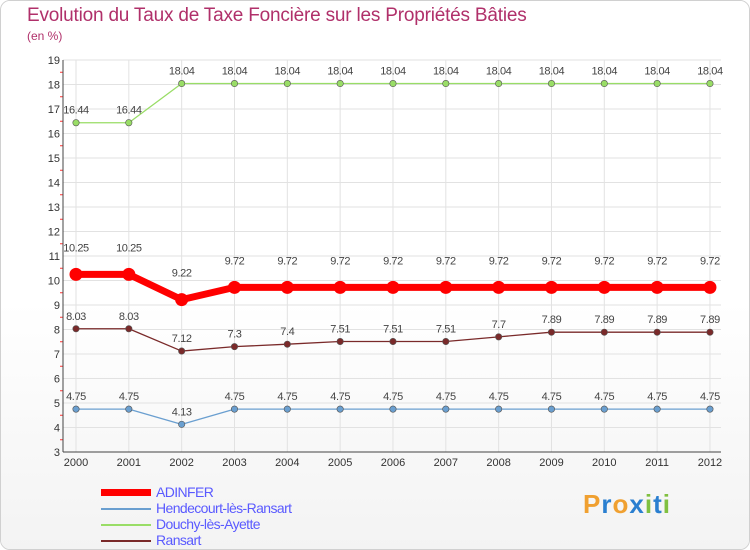 This screenshot has width=750, height=550. What do you see at coordinates (287, 463) in the screenshot?
I see `x-tick-label: 2004` at bounding box center [287, 463].